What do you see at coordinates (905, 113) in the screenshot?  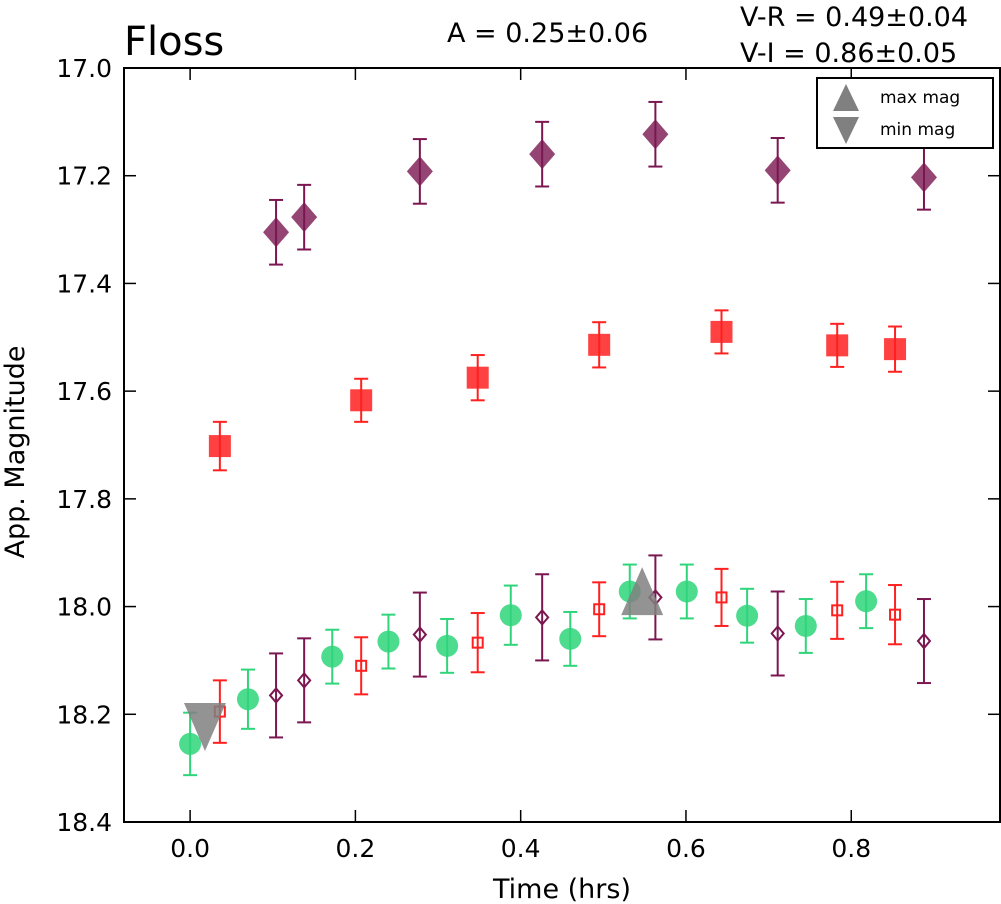 I see `legend: max mag min mag` at bounding box center [905, 113].